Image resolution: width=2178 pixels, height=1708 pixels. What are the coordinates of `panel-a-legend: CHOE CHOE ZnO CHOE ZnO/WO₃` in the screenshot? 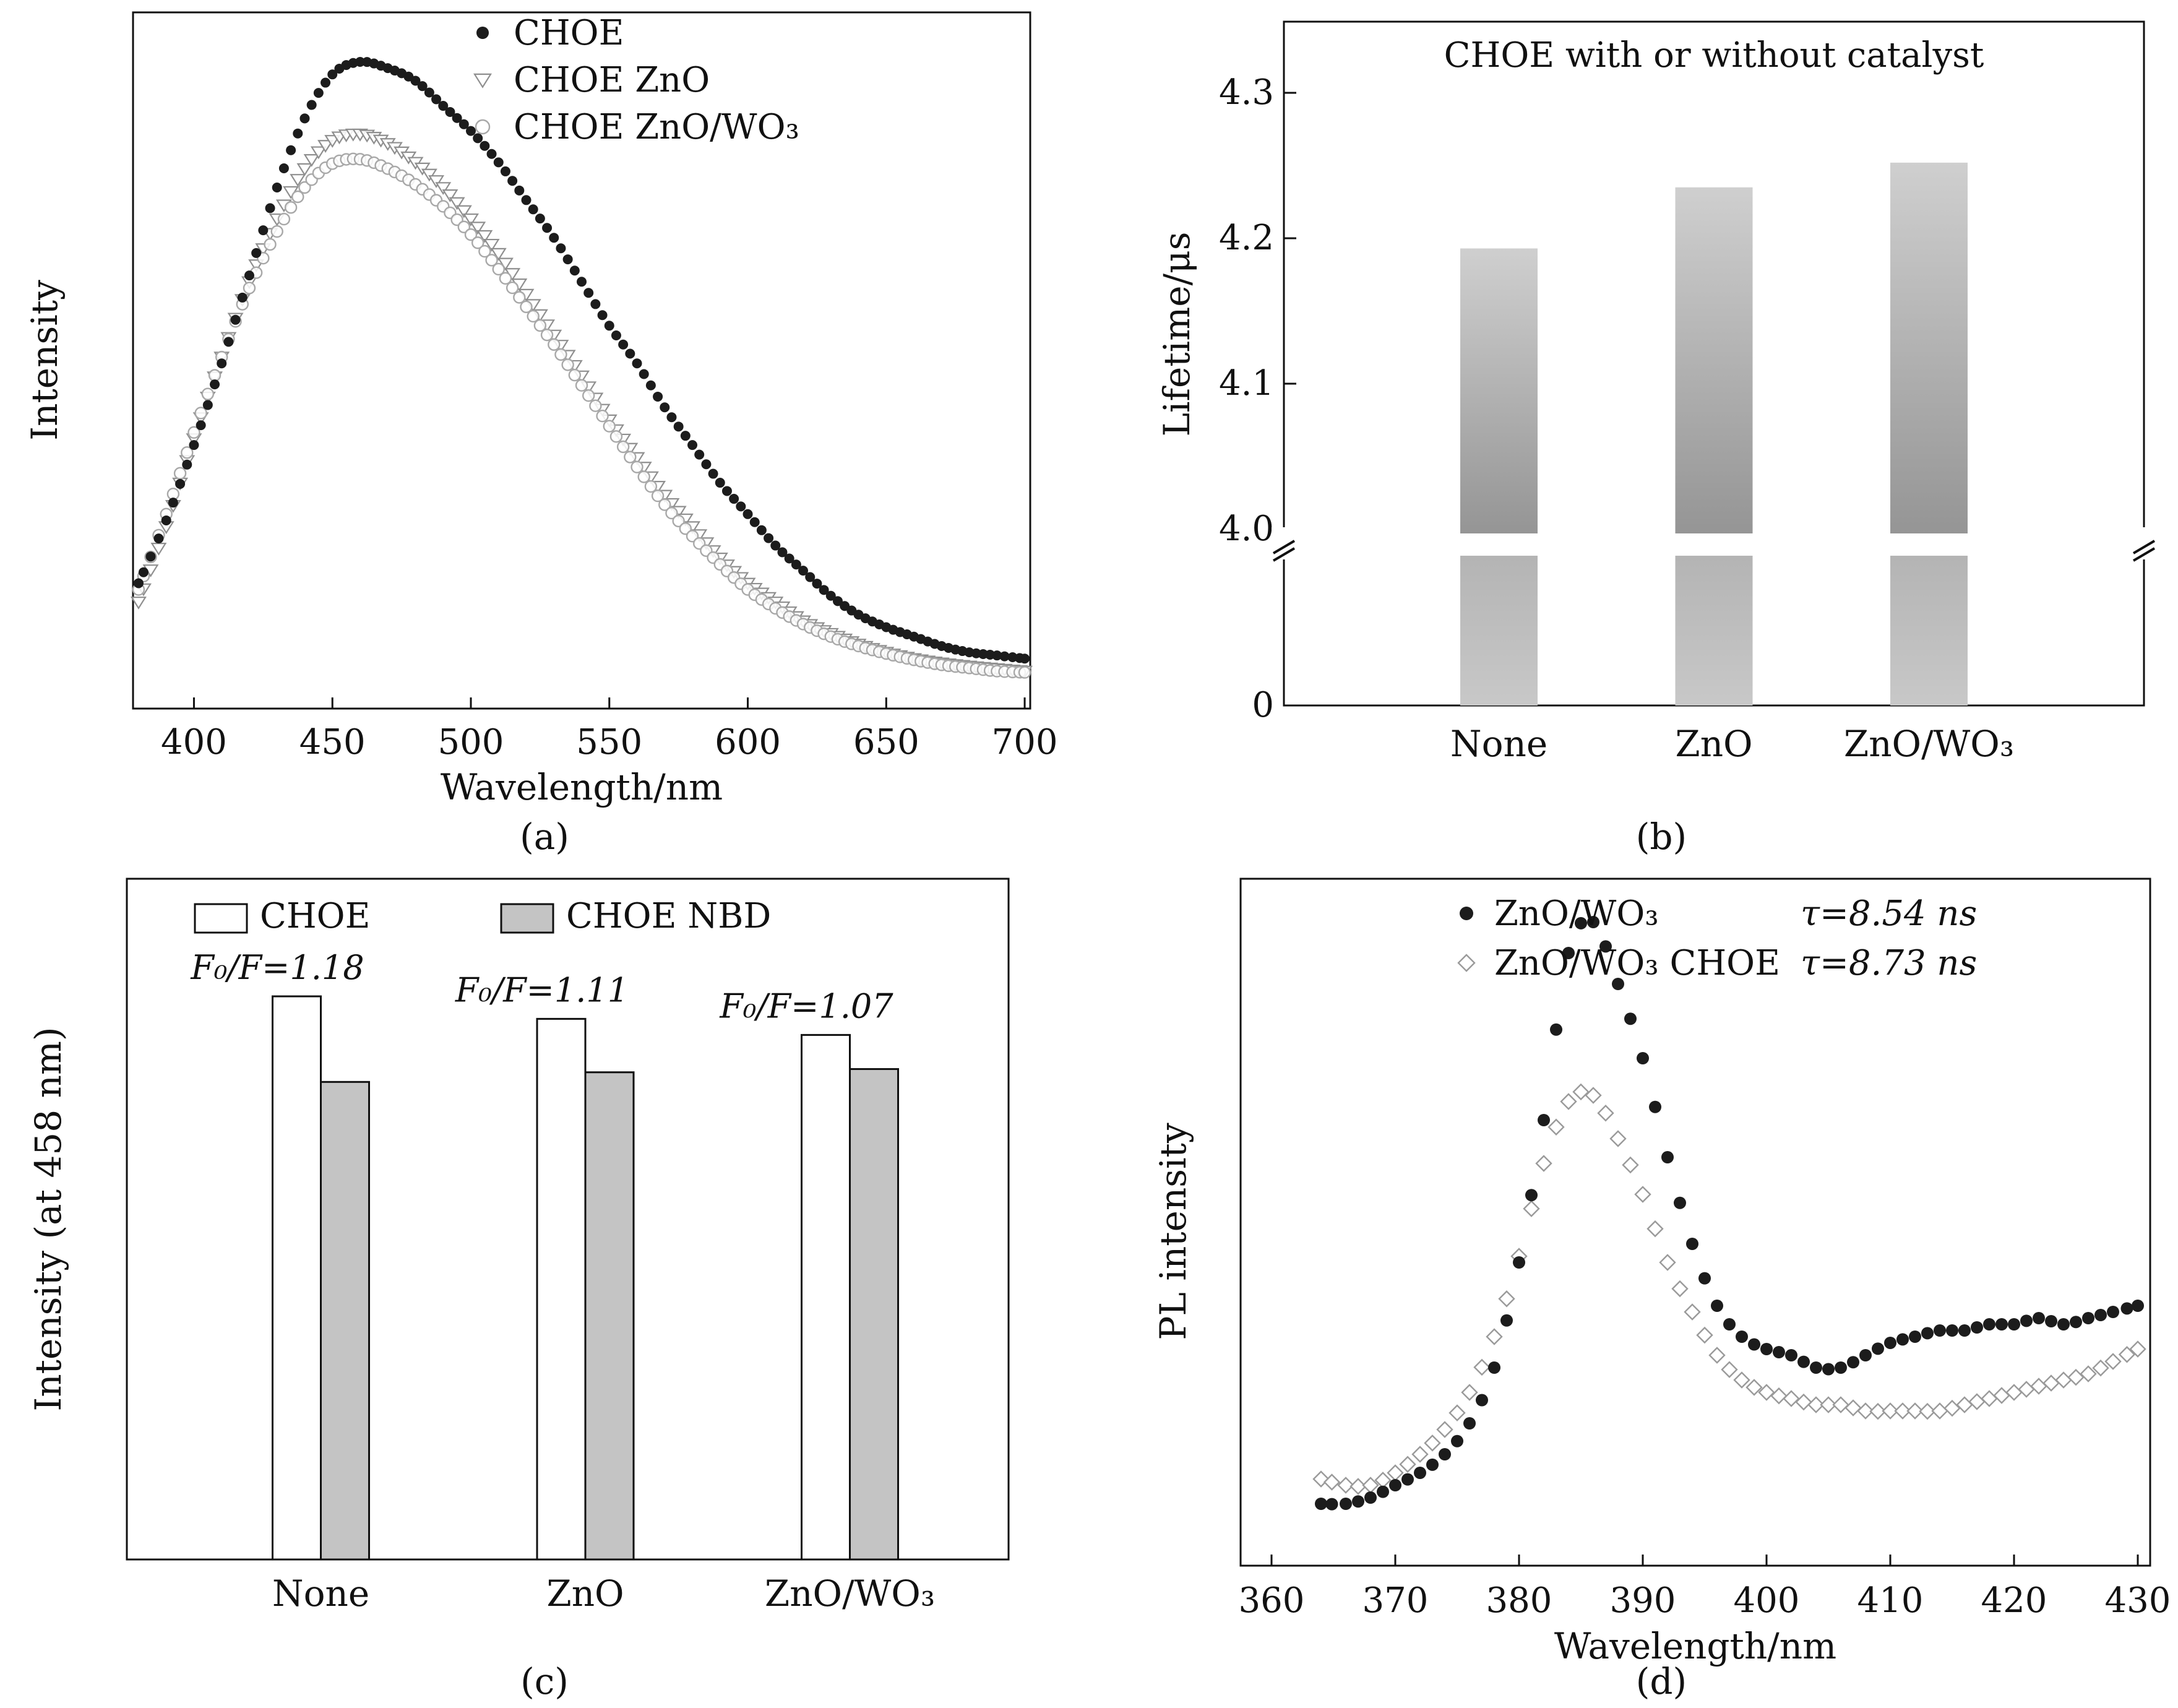 It's located at (636, 80).